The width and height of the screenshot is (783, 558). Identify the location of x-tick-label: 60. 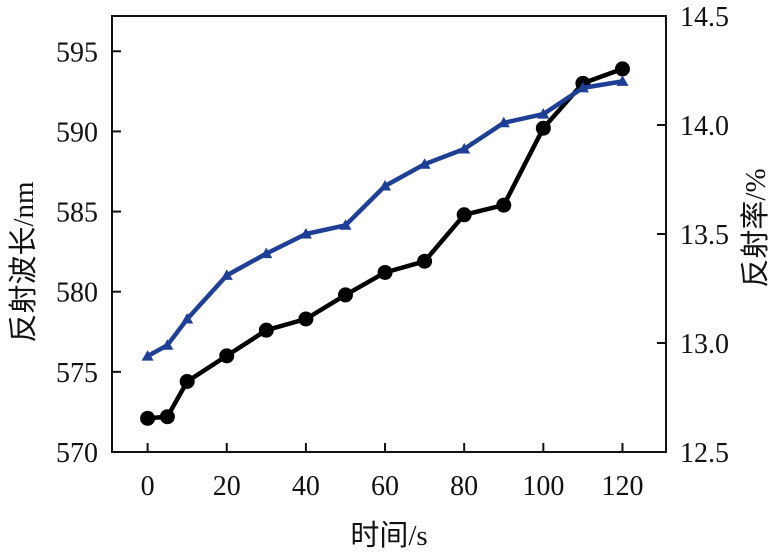
(385, 486).